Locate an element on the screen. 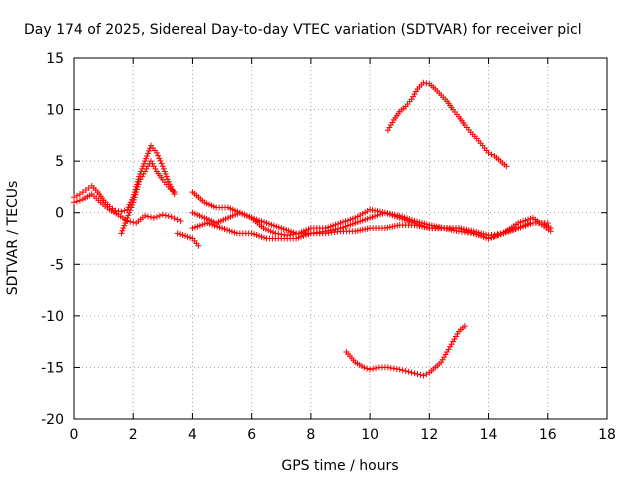  x-tick-label: 12 is located at coordinates (429, 435).